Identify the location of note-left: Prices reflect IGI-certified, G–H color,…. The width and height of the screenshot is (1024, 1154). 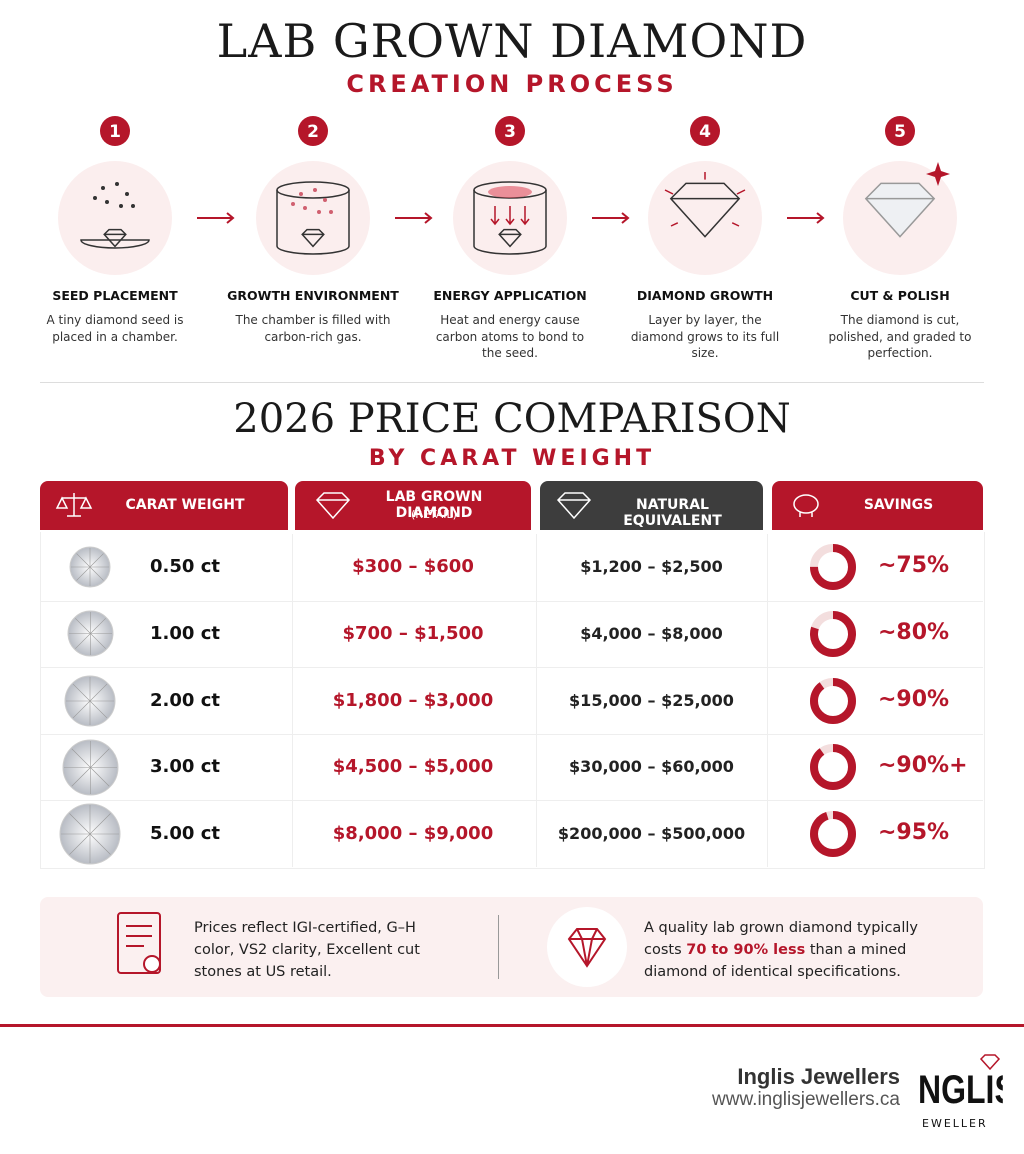
(307, 950).